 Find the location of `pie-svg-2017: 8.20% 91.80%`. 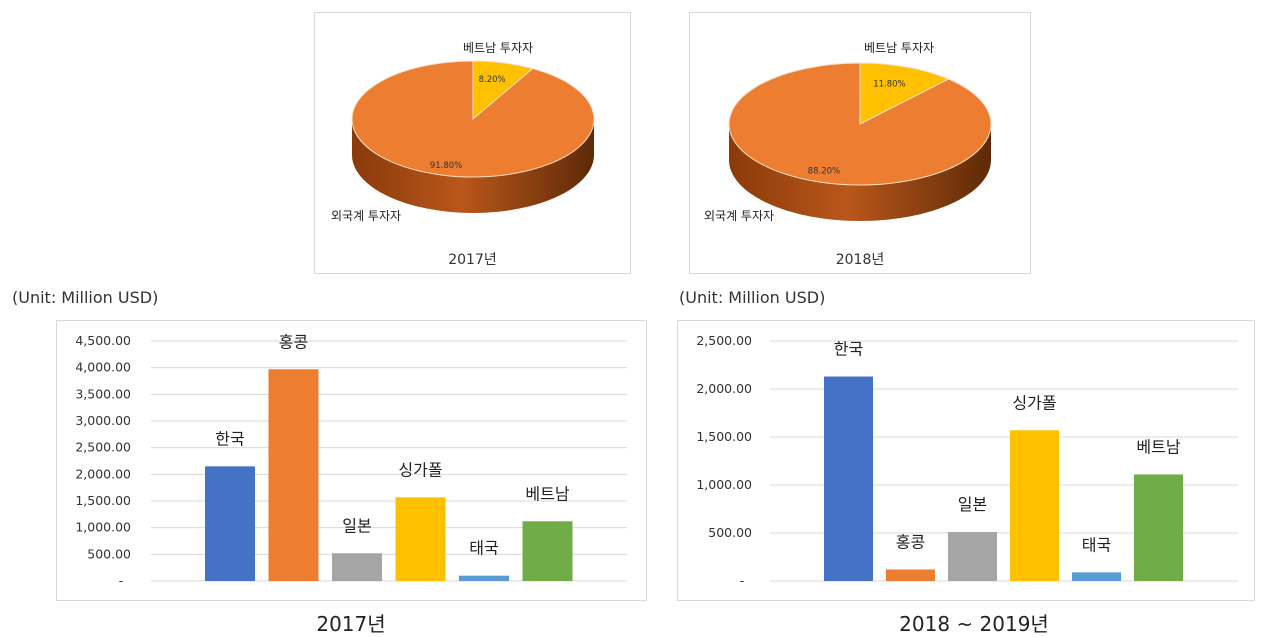

pie-svg-2017: 8.20% 91.80% is located at coordinates (473, 136).